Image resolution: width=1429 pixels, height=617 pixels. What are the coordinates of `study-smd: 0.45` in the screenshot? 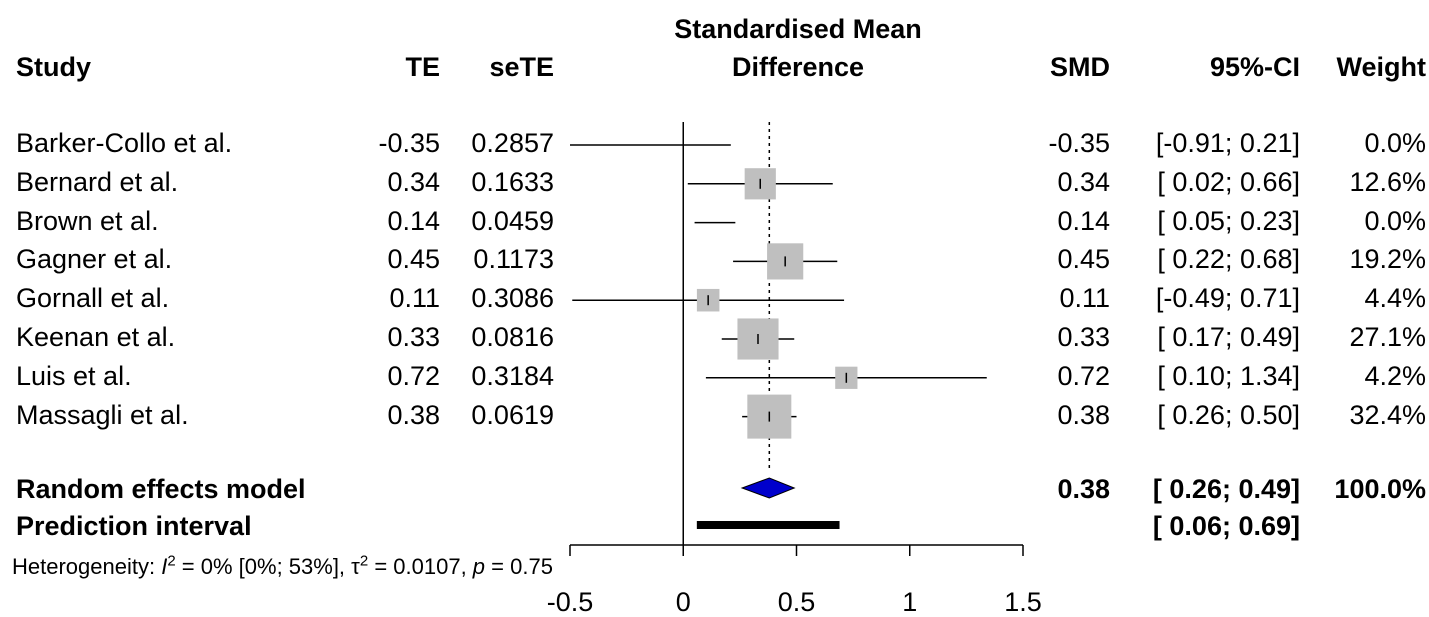 It's located at (1083, 259).